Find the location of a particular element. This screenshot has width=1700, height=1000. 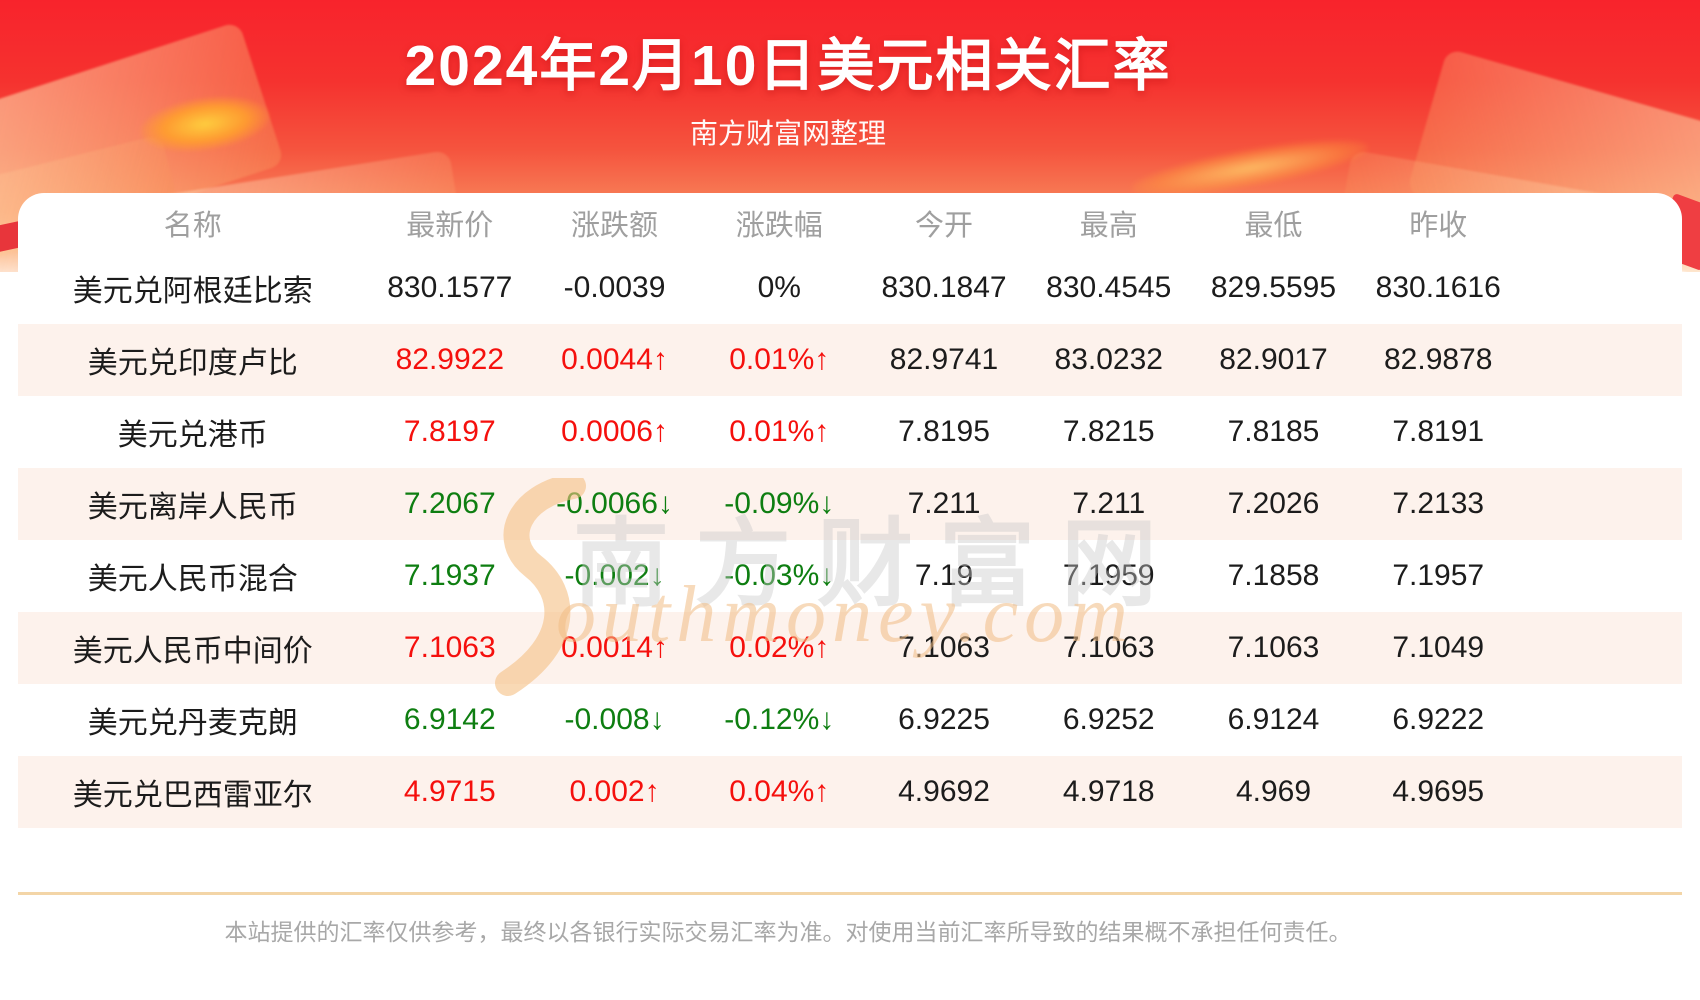

latest-price: 7.8197 is located at coordinates (449, 431).